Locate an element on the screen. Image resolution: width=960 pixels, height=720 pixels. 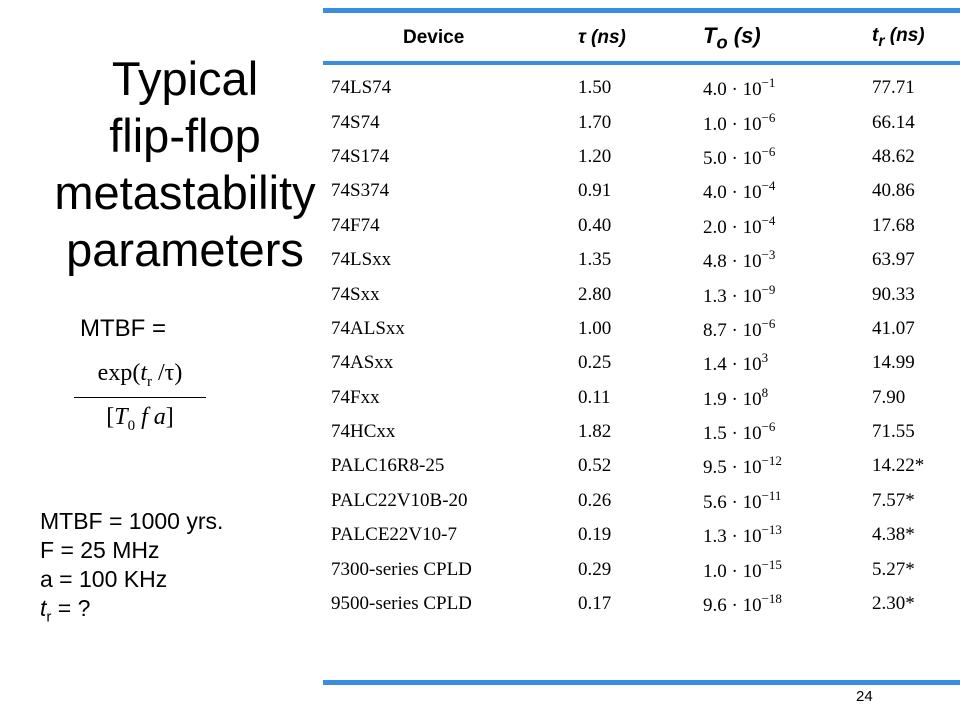
cell-tau: 1.50 is located at coordinates (595, 88).